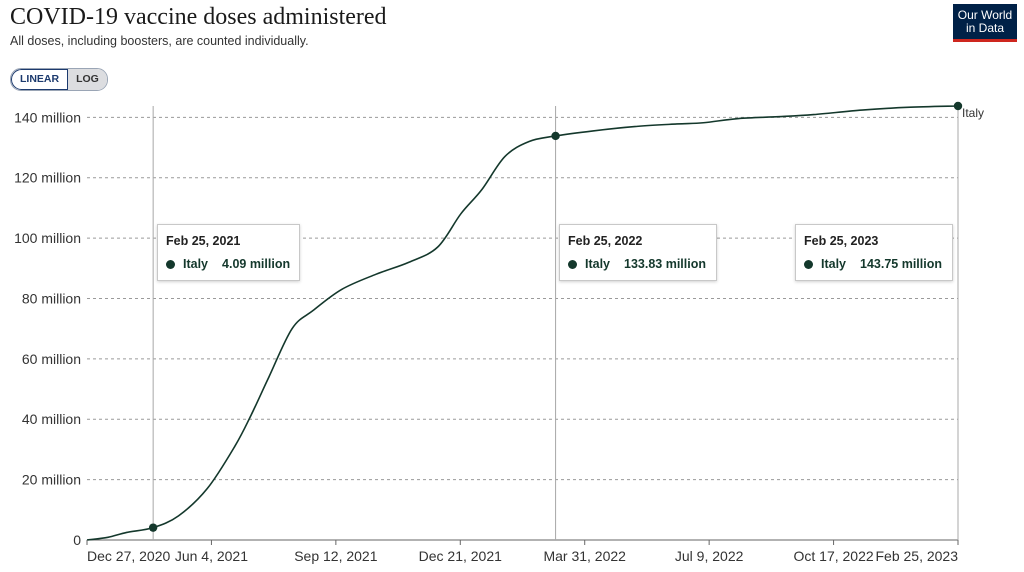 The width and height of the screenshot is (1024, 572). I want to click on tooltip-row: Italy 4.09 million, so click(228, 264).